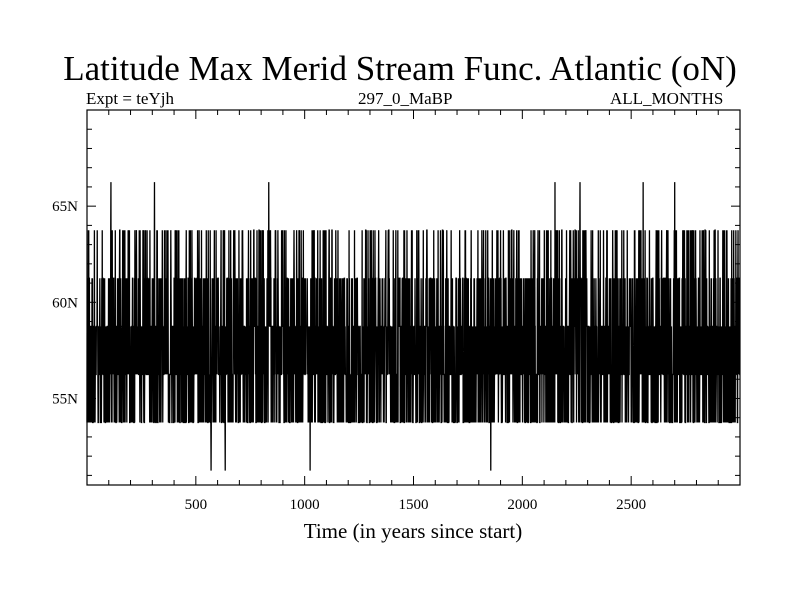 The image size is (800, 600). Describe the element at coordinates (196, 505) in the screenshot. I see `x-tick-label: 500` at that location.